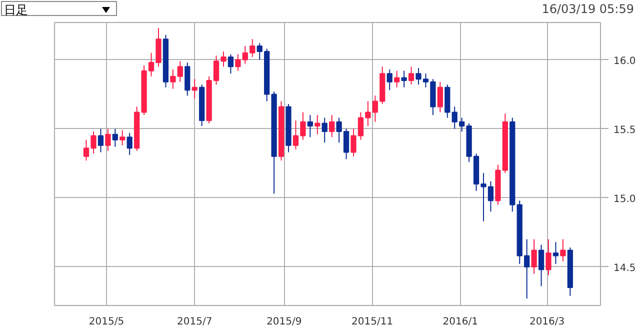 The height and width of the screenshot is (330, 640). What do you see at coordinates (625, 61) in the screenshot?
I see `y-tick-label: 16.0` at bounding box center [625, 61].